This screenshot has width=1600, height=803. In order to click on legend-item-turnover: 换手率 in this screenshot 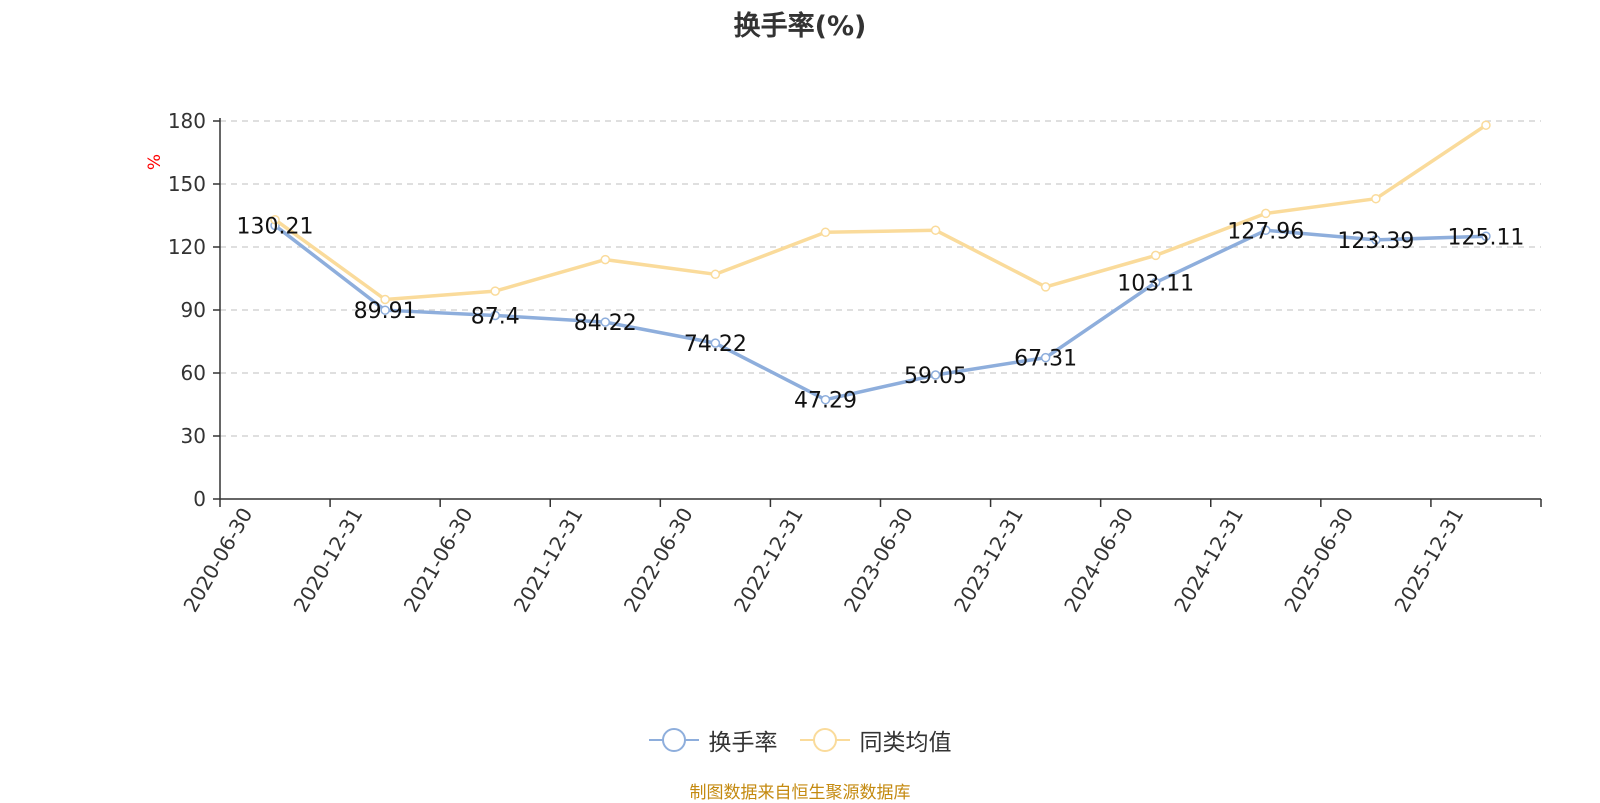, I will do `click(713, 740)`.